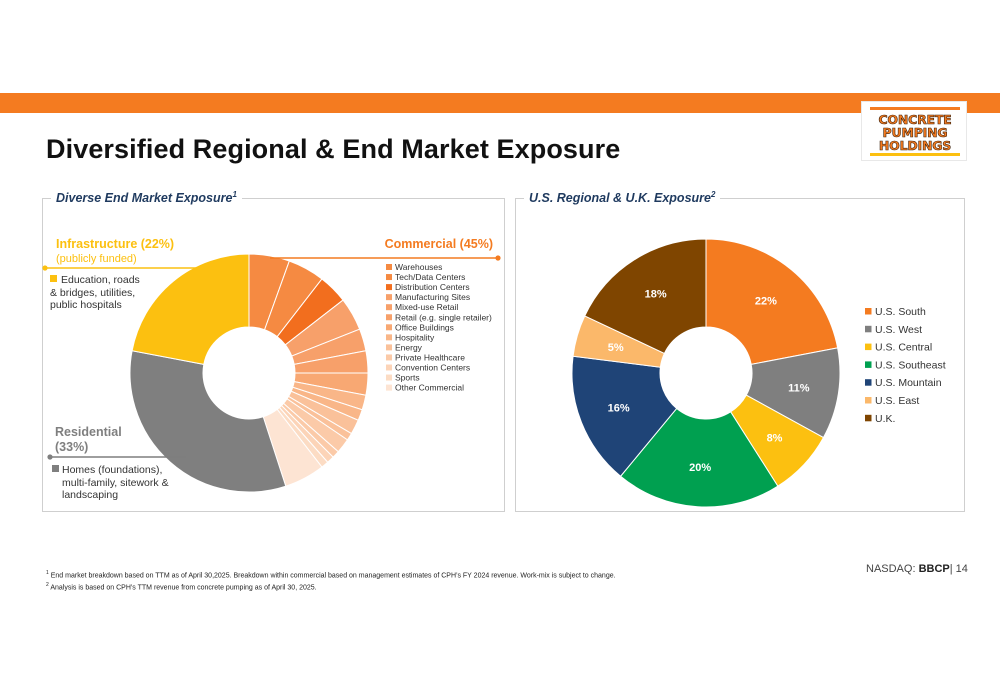 Image resolution: width=1000 pixels, height=685 pixels. I want to click on infrastructure-desc-line-3: public hospitals, so click(86, 305).